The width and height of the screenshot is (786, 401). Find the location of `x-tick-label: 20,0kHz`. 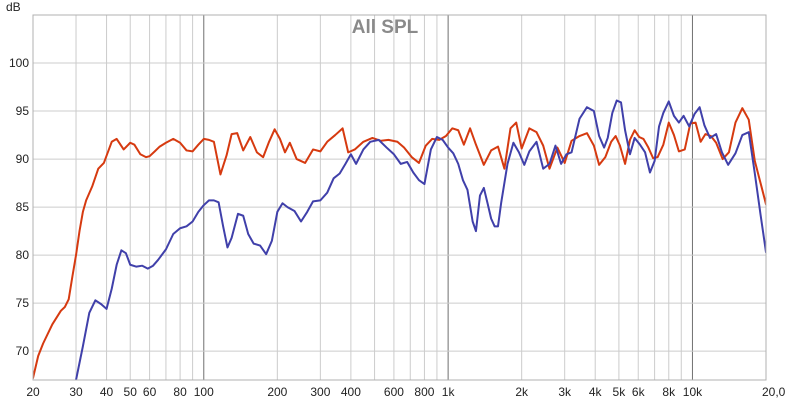

x-tick-label: 20,0kHz is located at coordinates (774, 392).